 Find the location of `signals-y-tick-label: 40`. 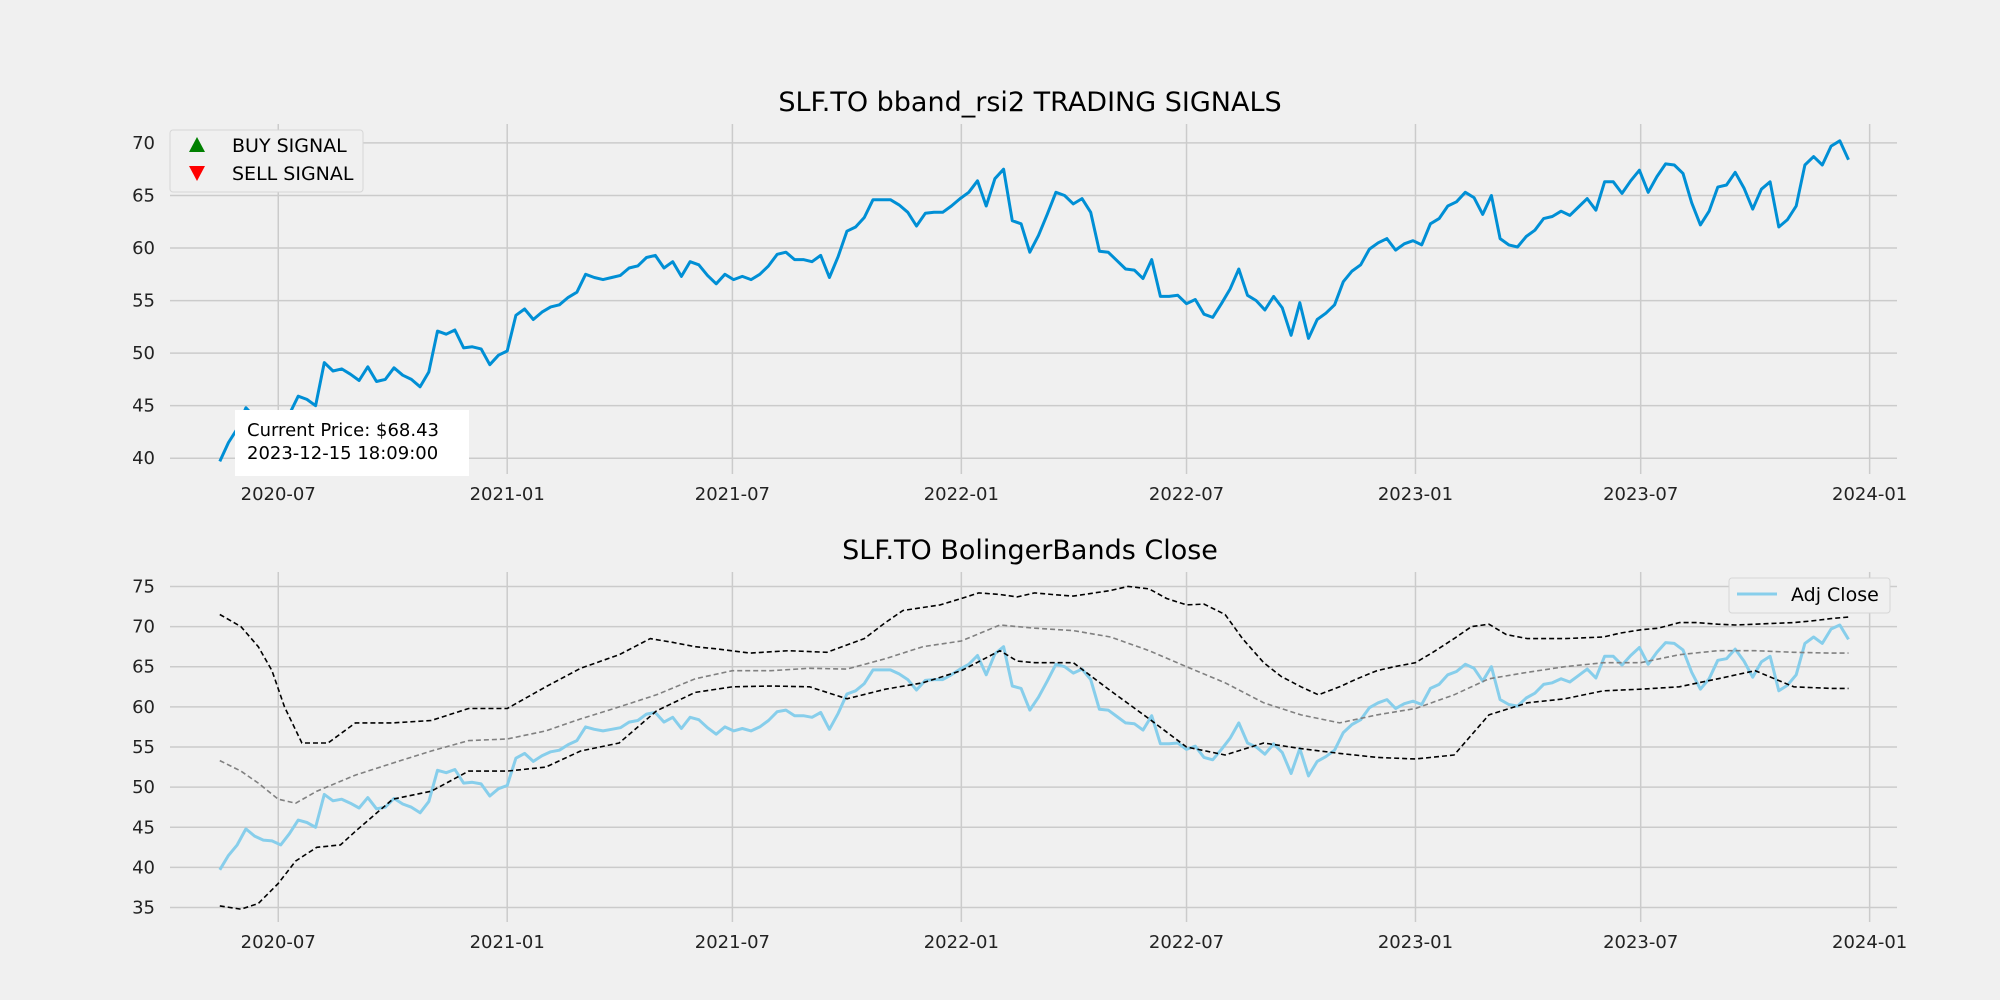

signals-y-tick-label: 40 is located at coordinates (143, 458).